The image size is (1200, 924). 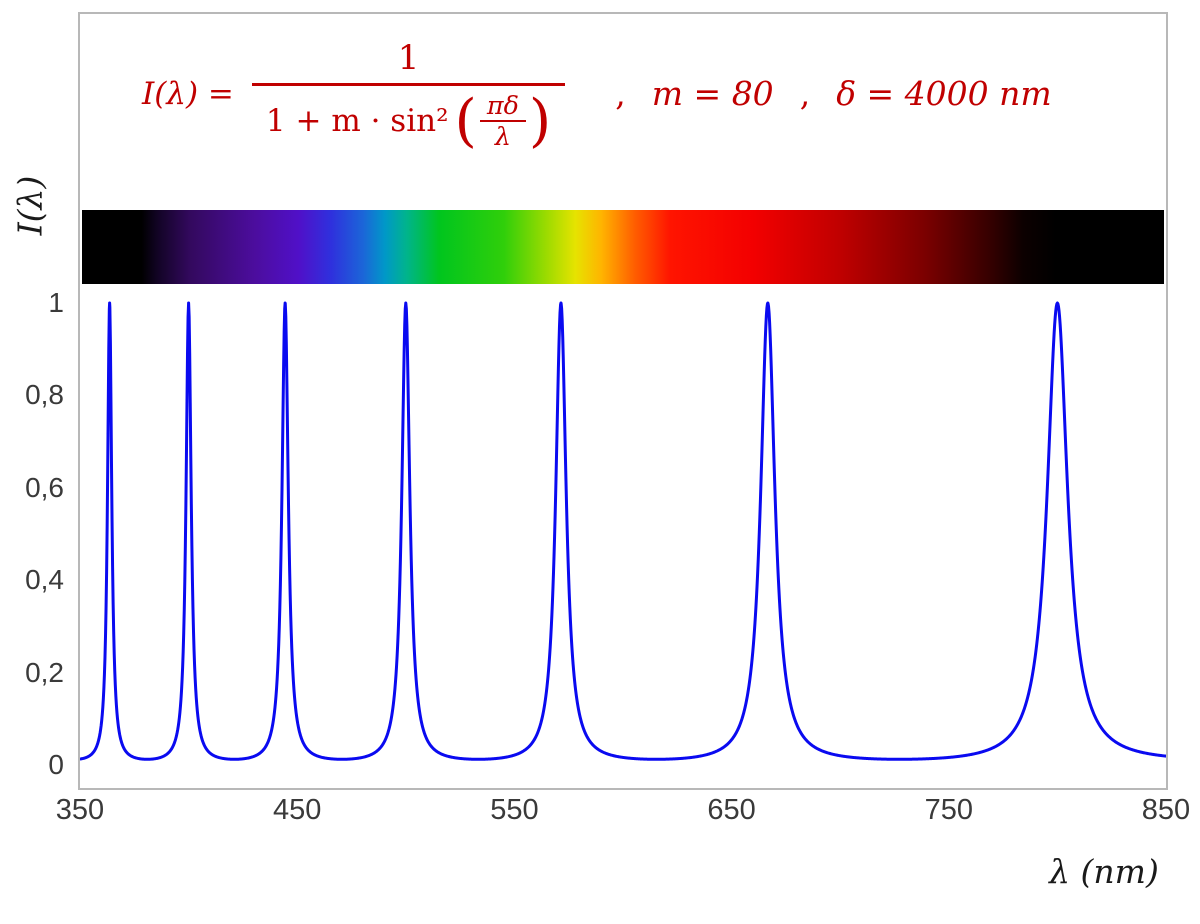 I want to click on y-tick-label: 0, so click(x=56, y=764).